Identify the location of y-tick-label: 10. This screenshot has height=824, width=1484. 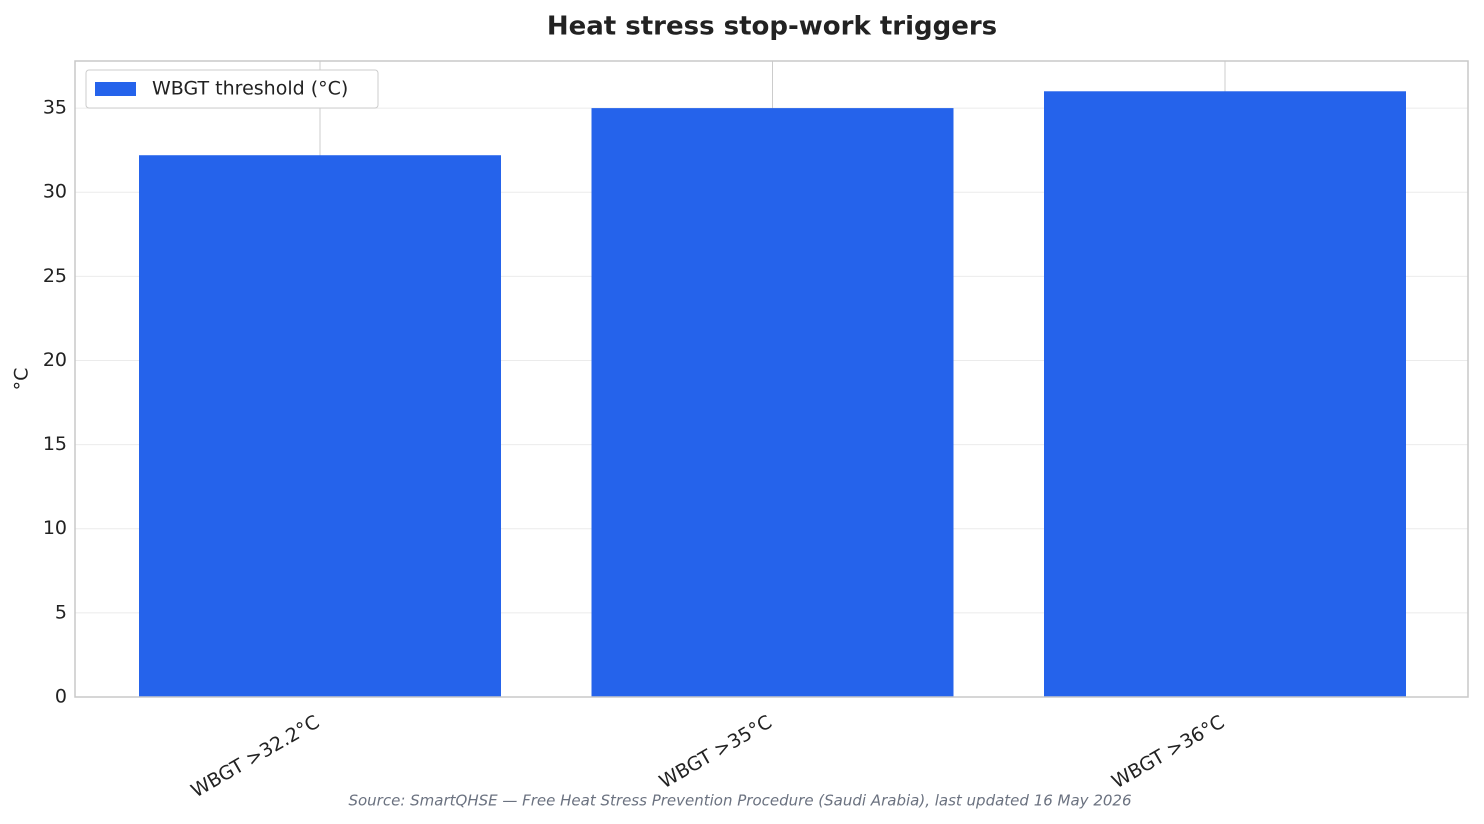
(55, 528).